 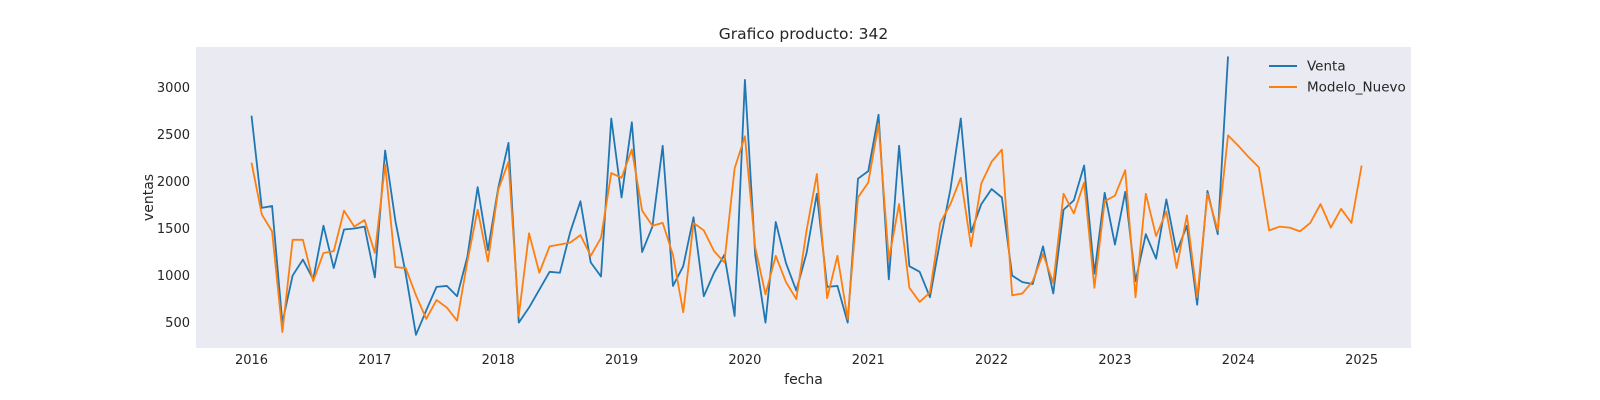 I want to click on x-tick-label: 2018, so click(x=498, y=360).